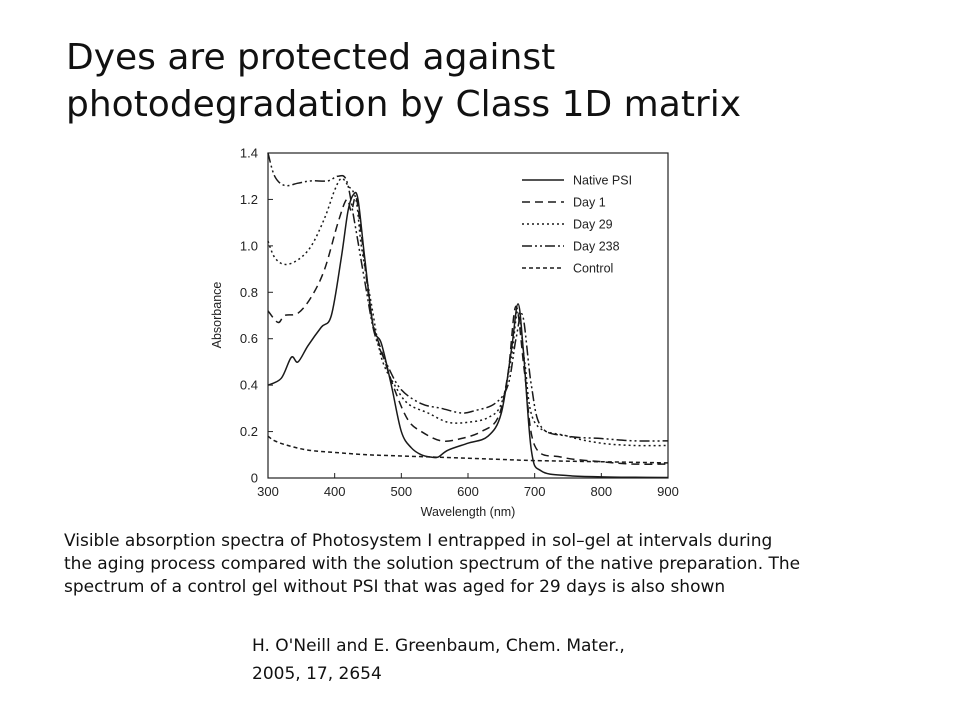 The height and width of the screenshot is (720, 960). Describe the element at coordinates (404, 104) in the screenshot. I see `slide-title-line-2: photodegradation by Class 1D matrix` at that location.